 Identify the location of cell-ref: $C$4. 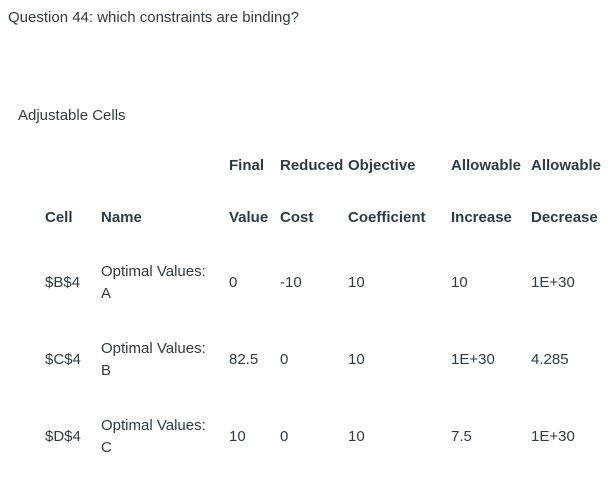
(63, 359).